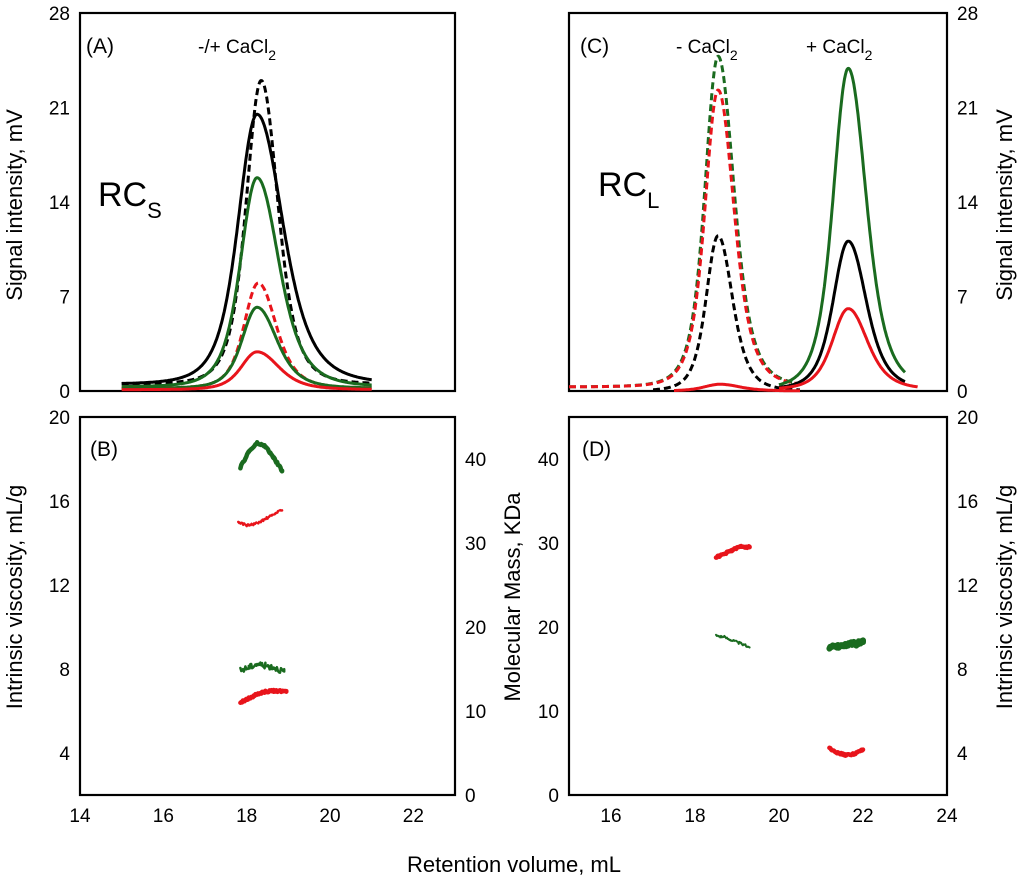  Describe the element at coordinates (967, 109) in the screenshot. I see `panel-c-ytick-tick-21: 21` at that location.